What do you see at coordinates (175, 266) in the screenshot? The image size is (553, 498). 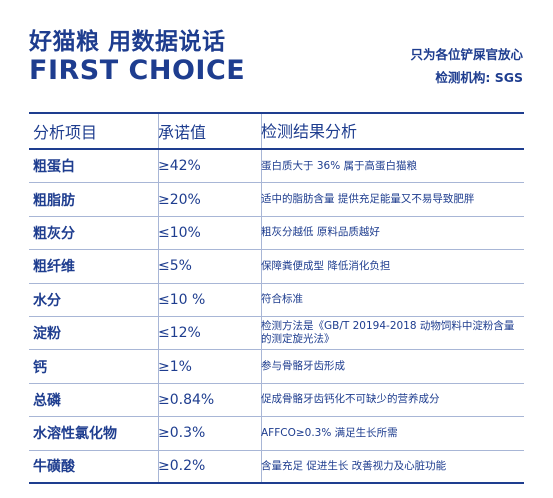 I see `row-value: ≤5%` at bounding box center [175, 266].